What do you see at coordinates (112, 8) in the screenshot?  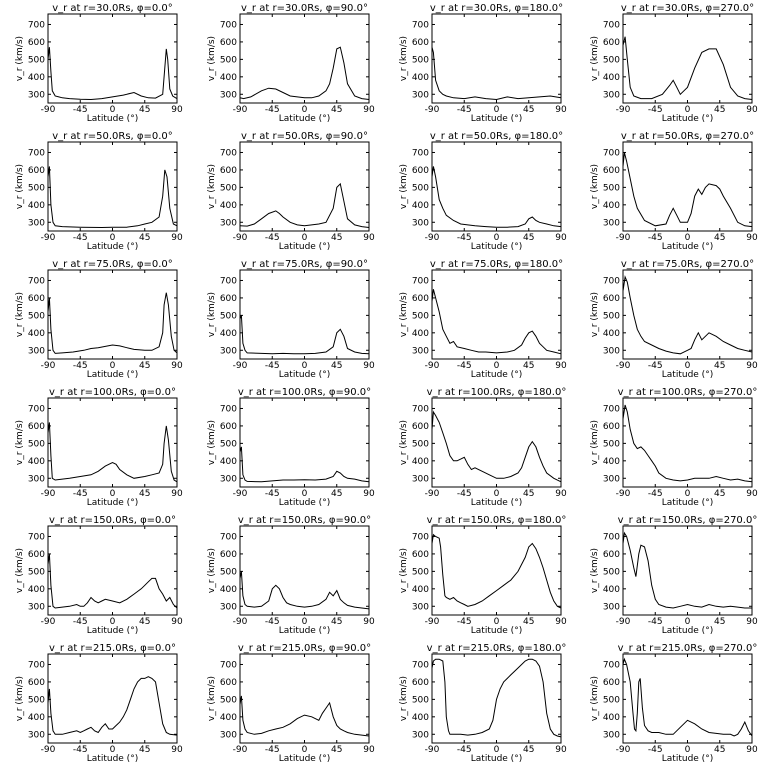 I see `panel-title: v_r at r=30.0Rs, φ=0.0°` at bounding box center [112, 8].